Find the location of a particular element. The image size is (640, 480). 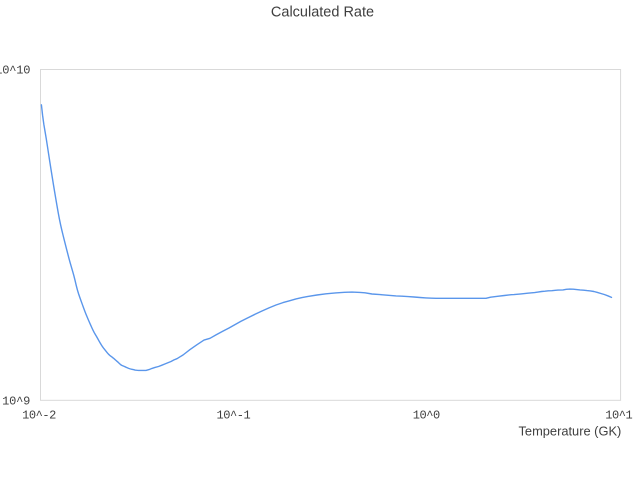

svg-text: 10^10 is located at coordinates (15, 71).